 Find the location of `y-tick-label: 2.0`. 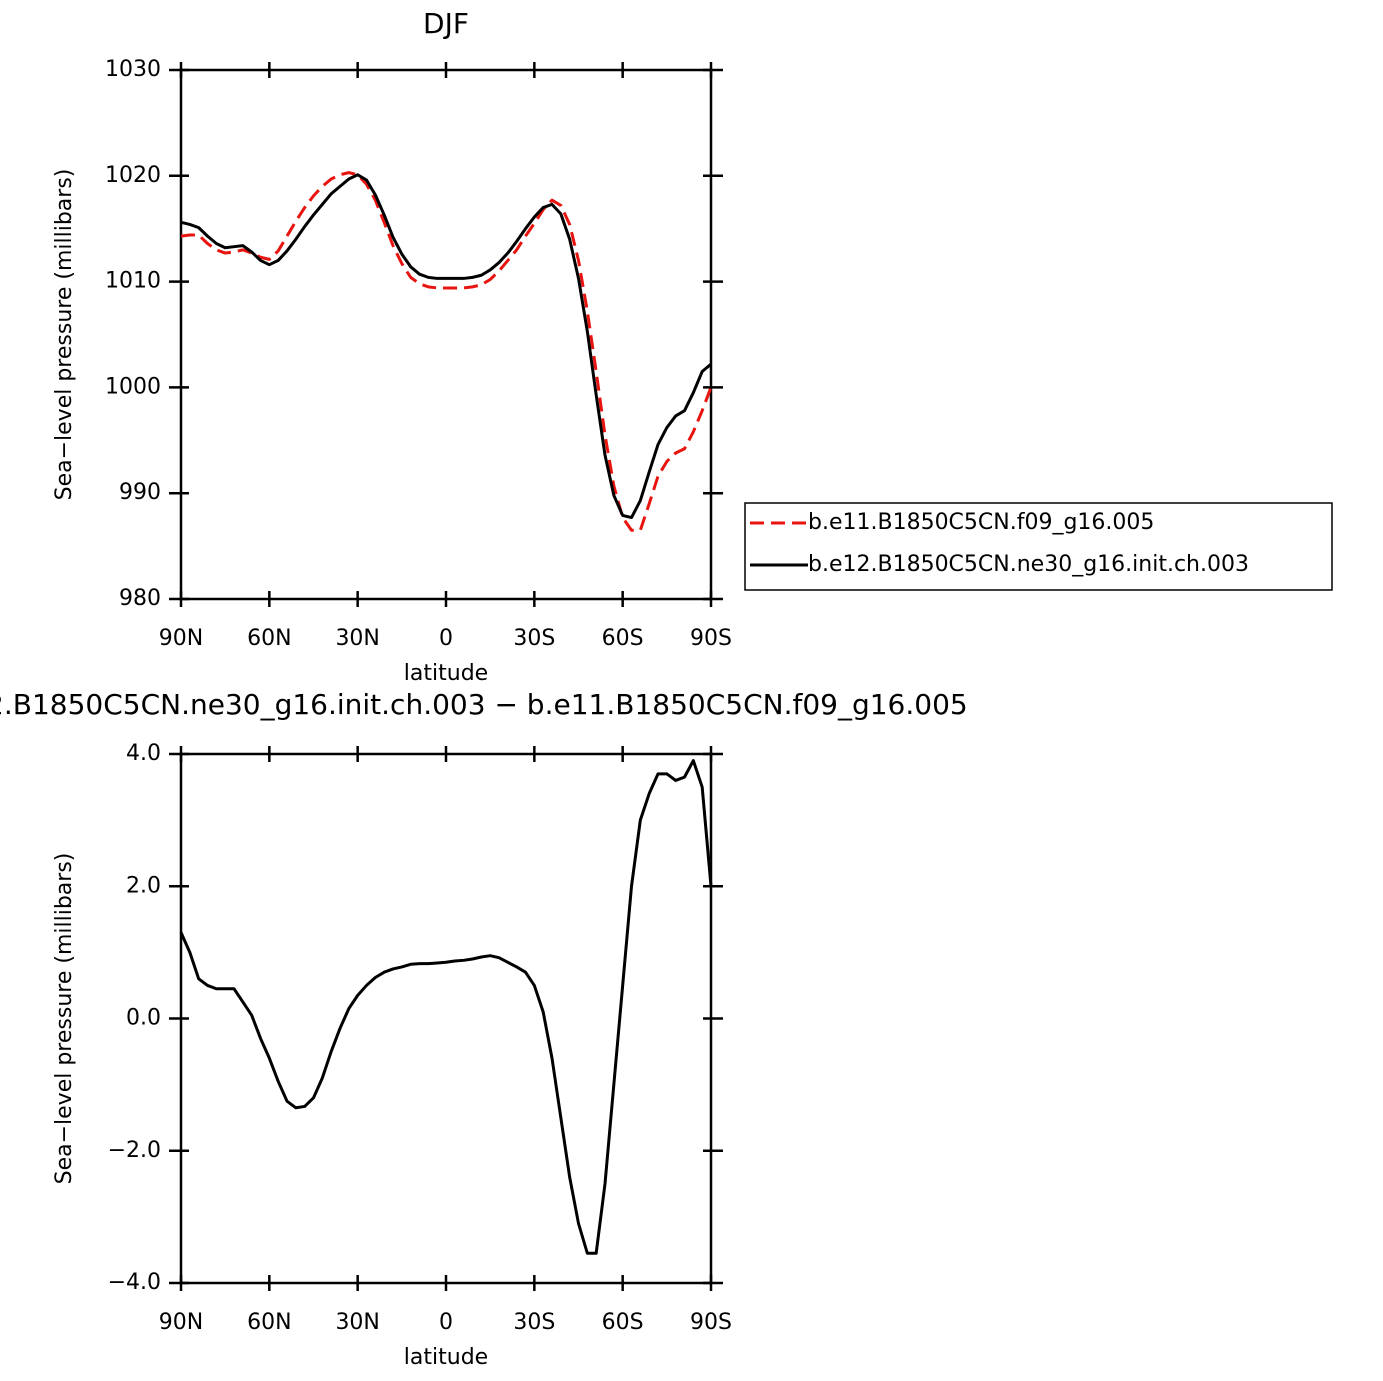

y-tick-label: 2.0 is located at coordinates (143, 885).